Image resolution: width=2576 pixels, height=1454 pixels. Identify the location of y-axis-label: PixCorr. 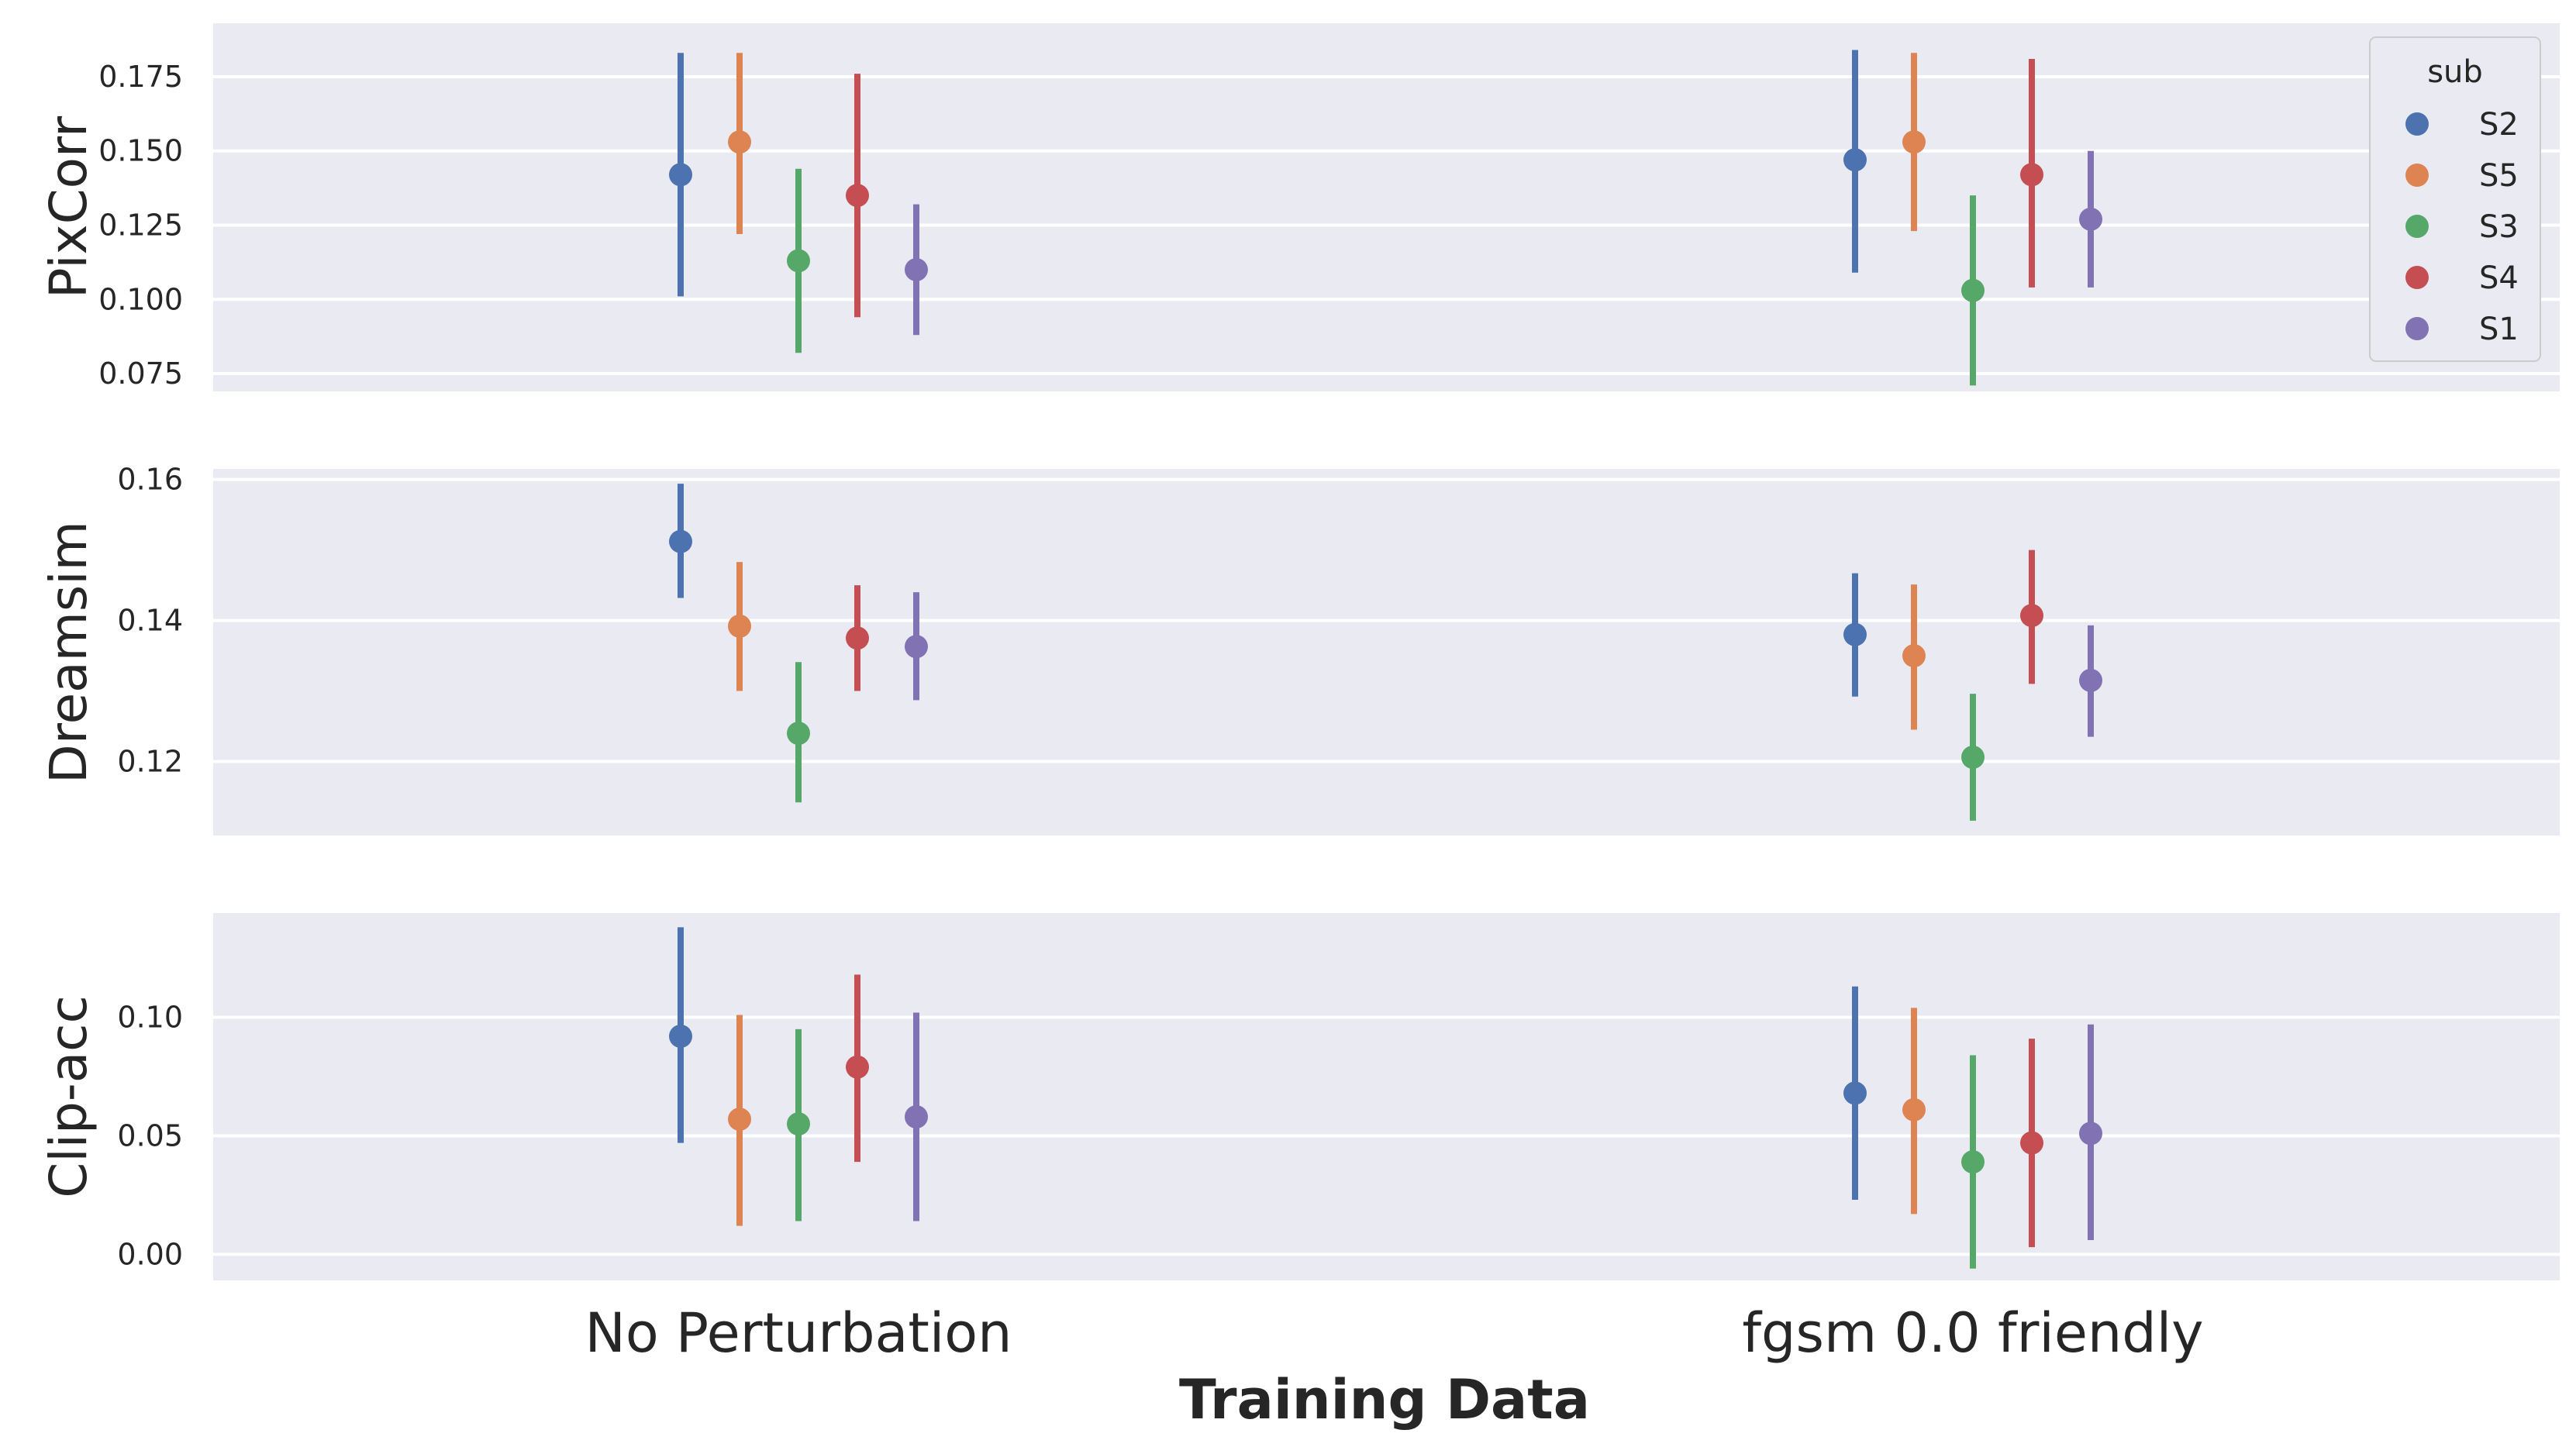
(68, 207).